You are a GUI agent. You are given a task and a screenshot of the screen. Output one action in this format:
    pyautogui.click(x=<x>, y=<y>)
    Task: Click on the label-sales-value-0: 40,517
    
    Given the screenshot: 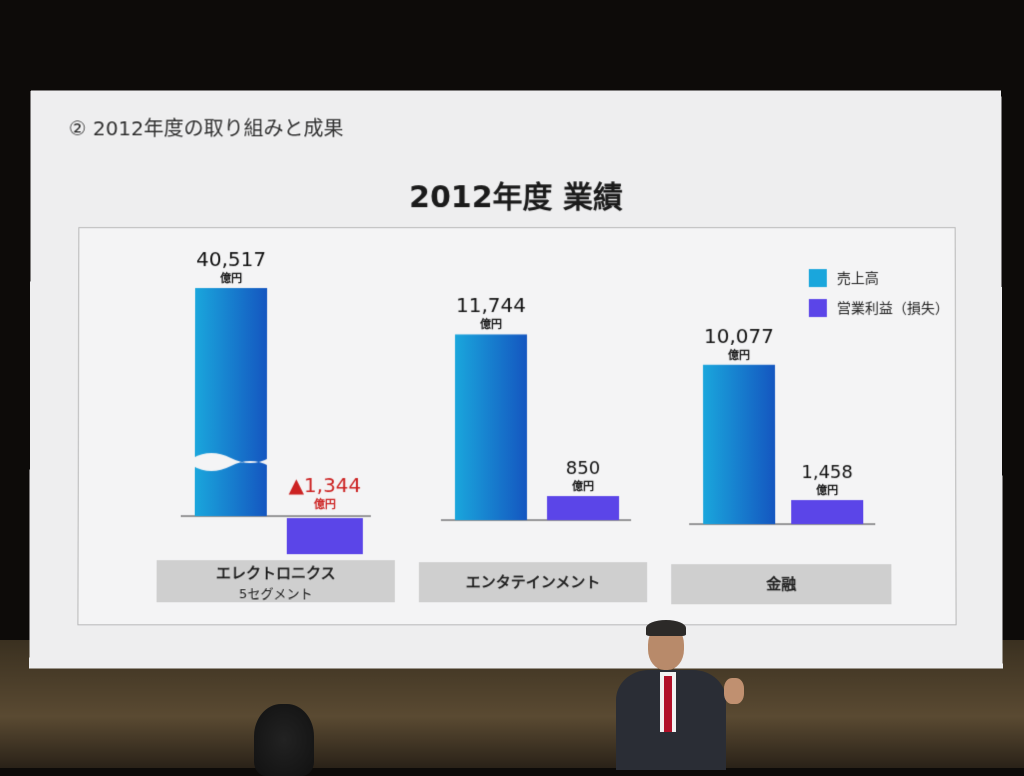 What is the action you would take?
    pyautogui.click(x=231, y=259)
    